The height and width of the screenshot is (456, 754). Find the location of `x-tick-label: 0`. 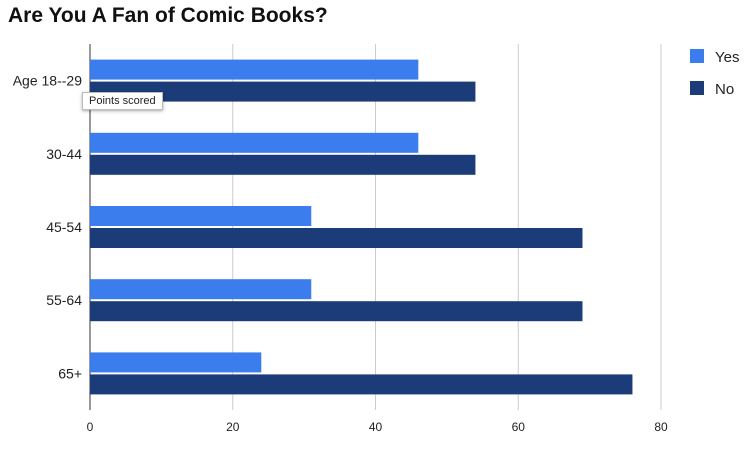

x-tick-label: 0 is located at coordinates (90, 427).